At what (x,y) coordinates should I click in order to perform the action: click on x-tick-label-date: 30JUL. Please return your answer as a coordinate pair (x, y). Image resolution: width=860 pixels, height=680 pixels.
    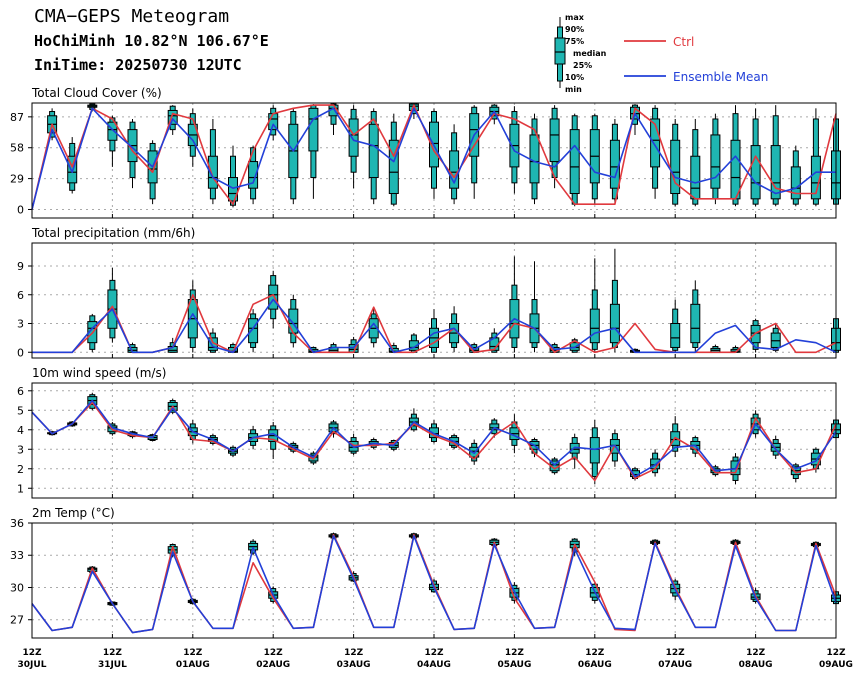
    Looking at the image, I should click on (32, 665).